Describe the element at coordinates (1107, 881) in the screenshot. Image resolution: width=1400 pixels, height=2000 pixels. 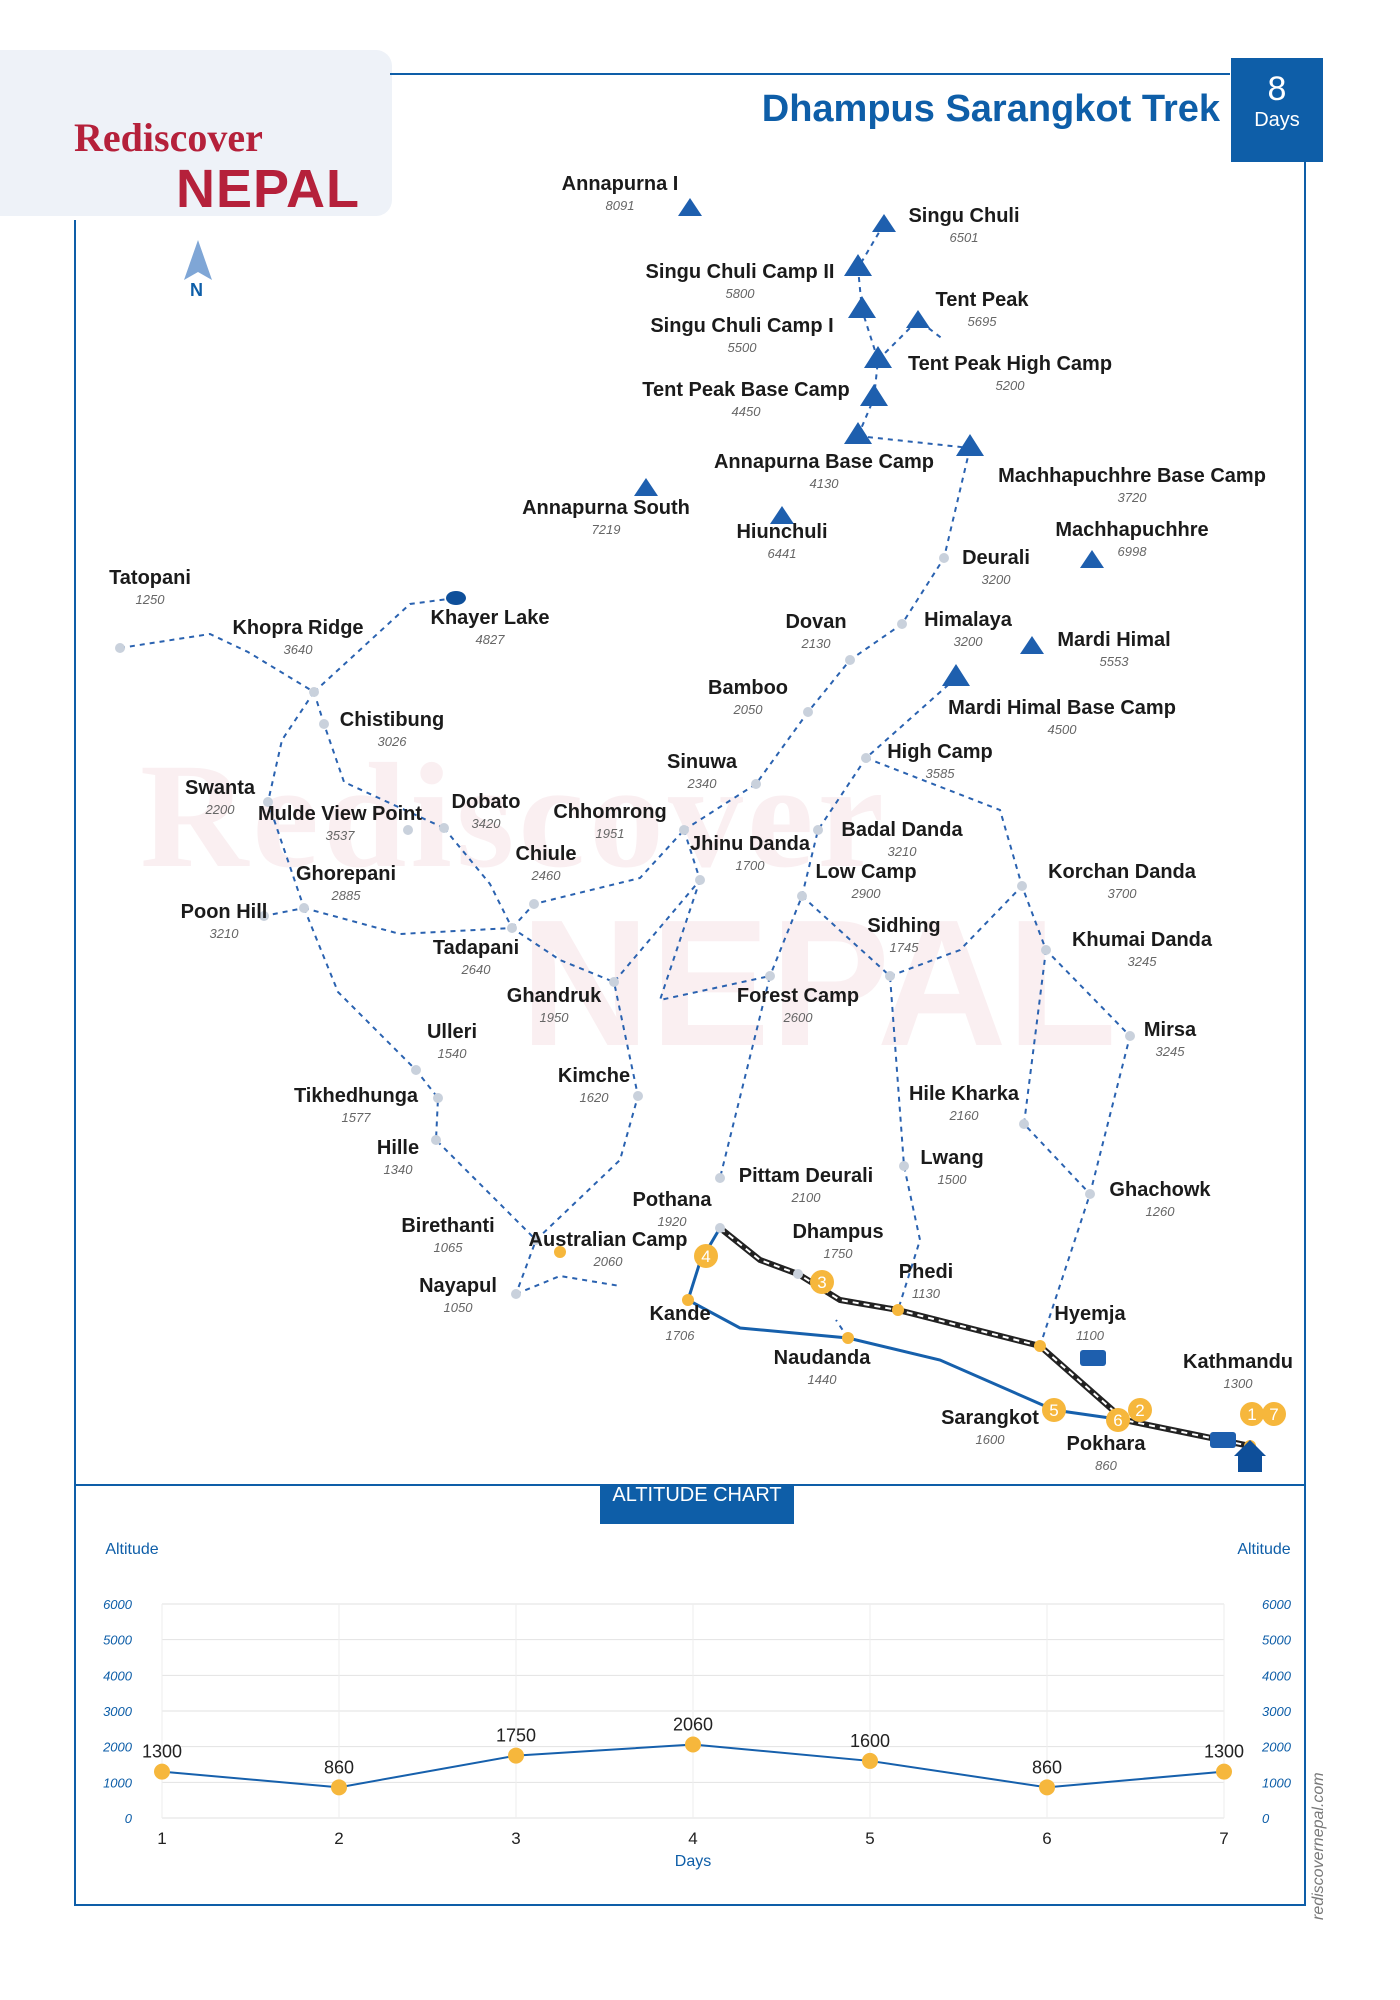
I see `place-korchan-danda: Korchan Danda 3700` at that location.